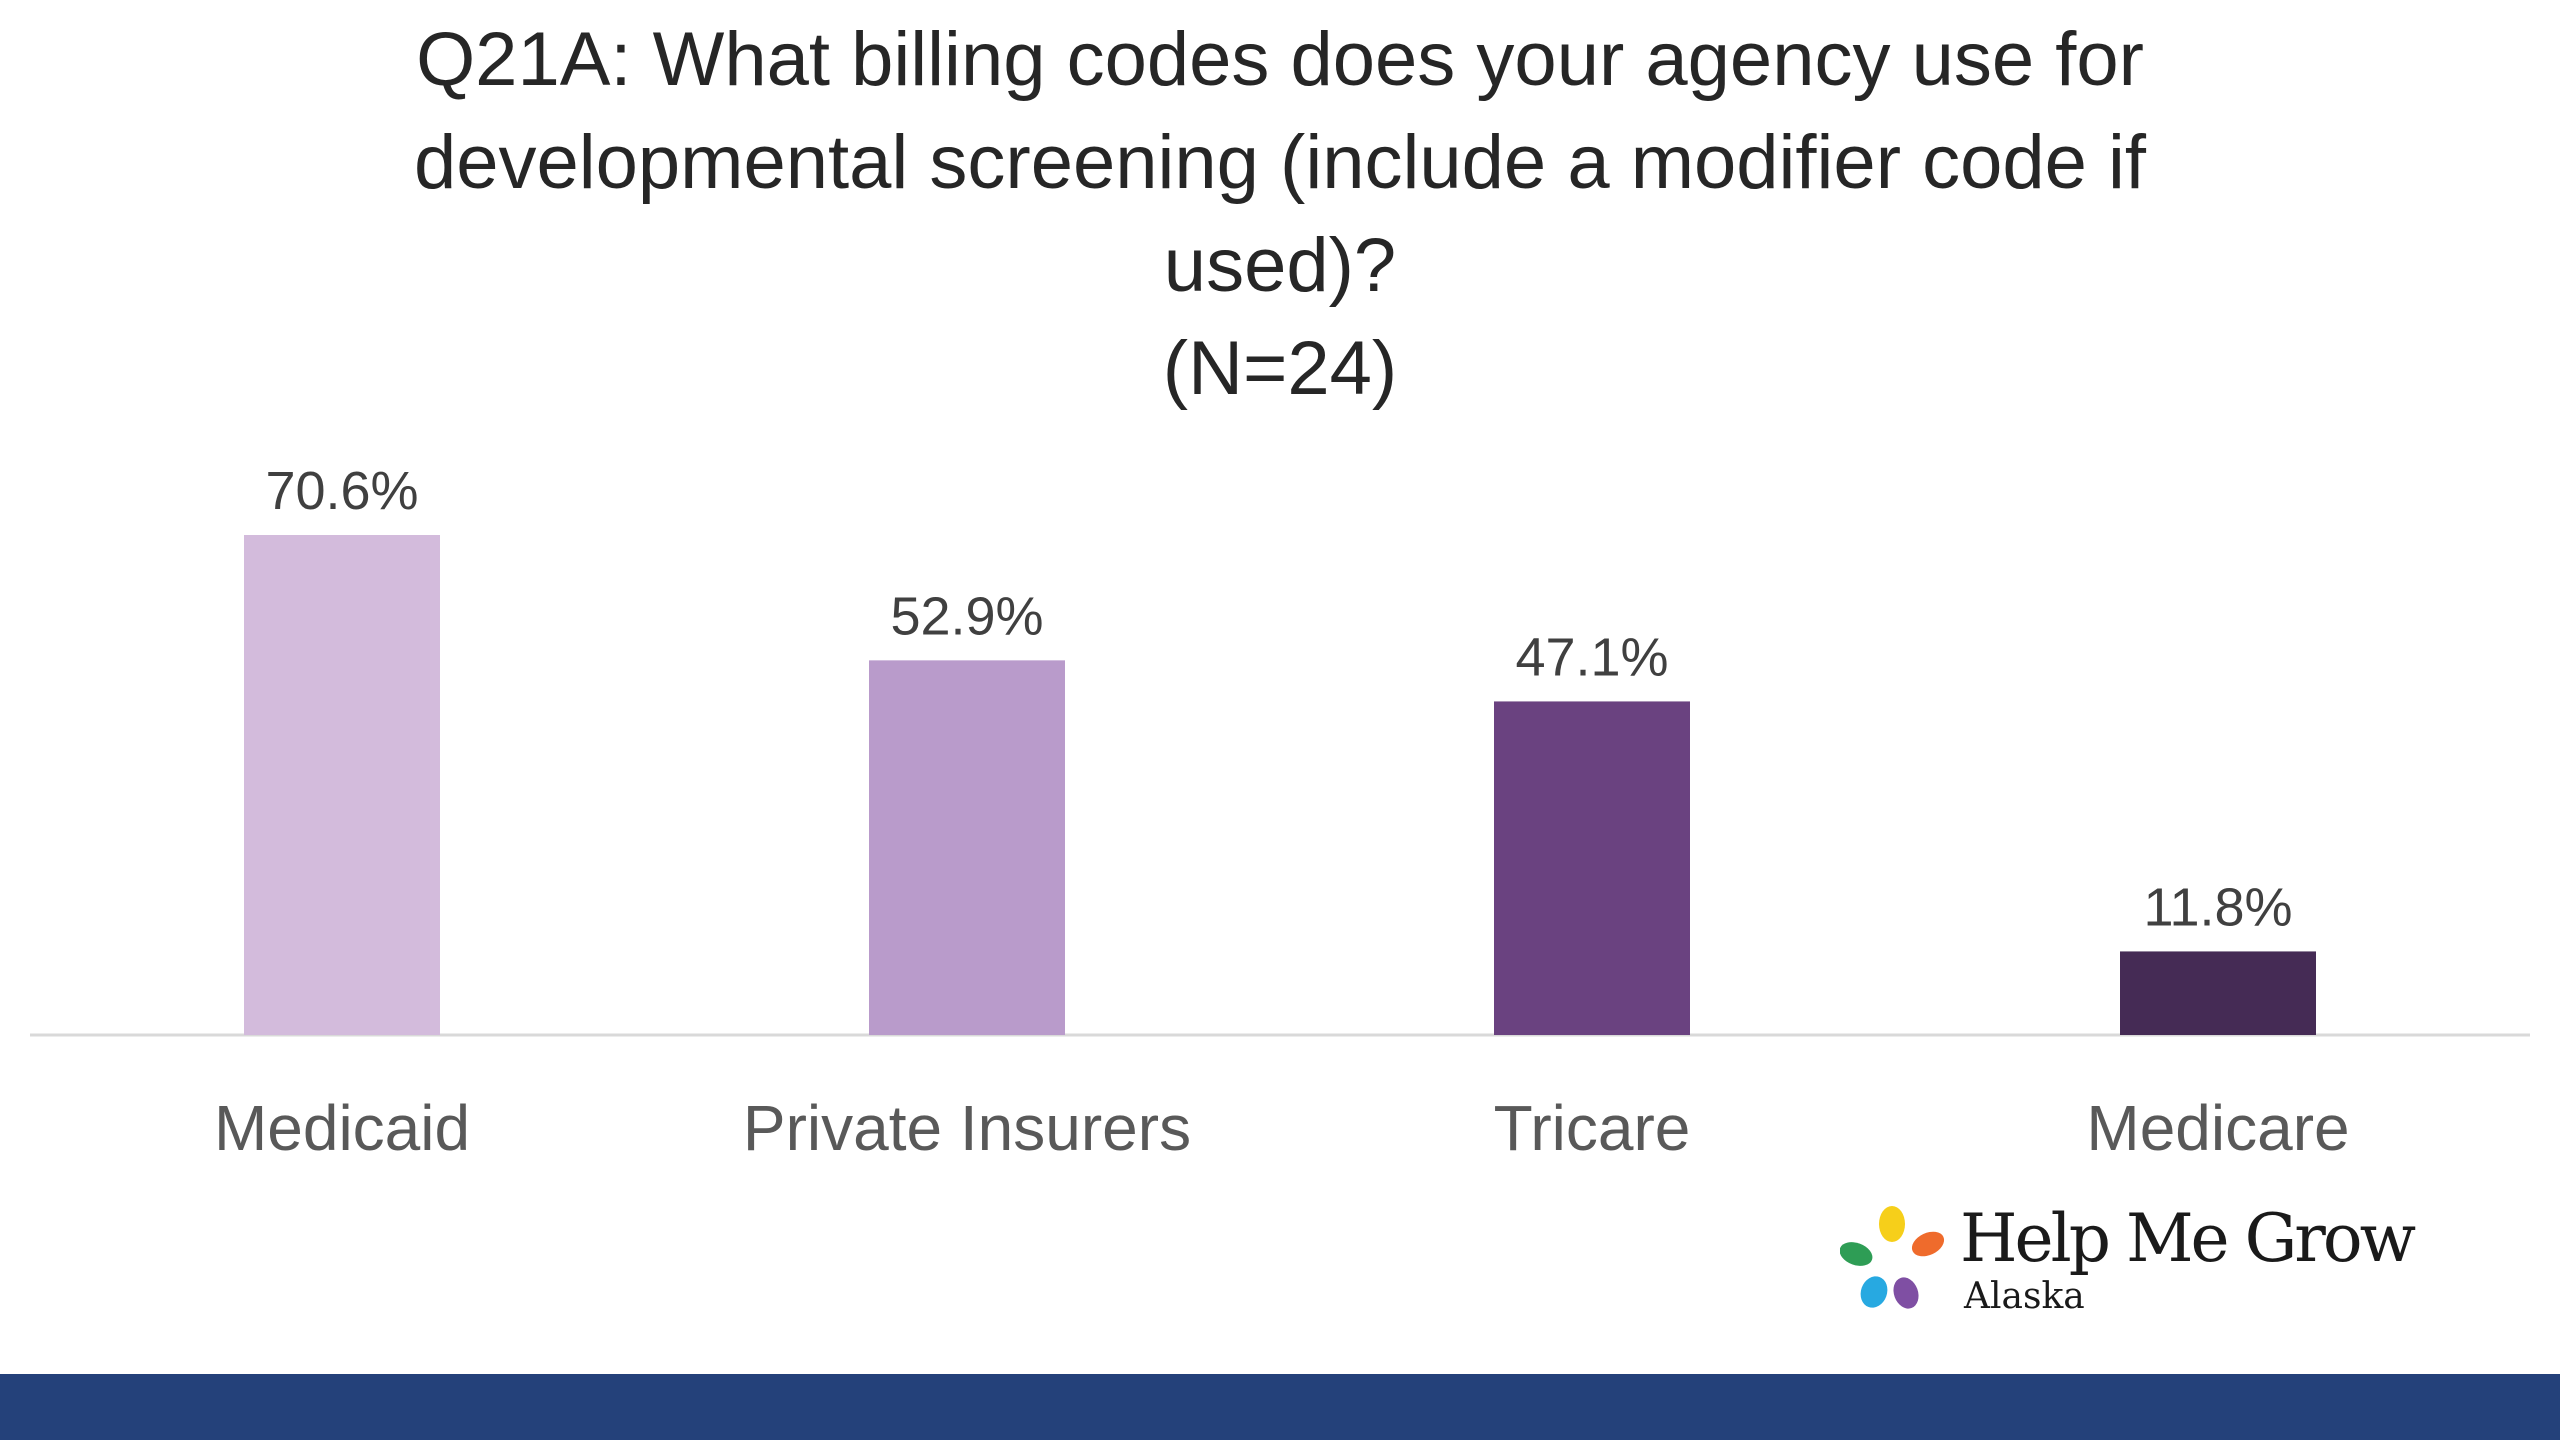  What do you see at coordinates (1892, 1257) in the screenshot?
I see `flower-logo-icon` at bounding box center [1892, 1257].